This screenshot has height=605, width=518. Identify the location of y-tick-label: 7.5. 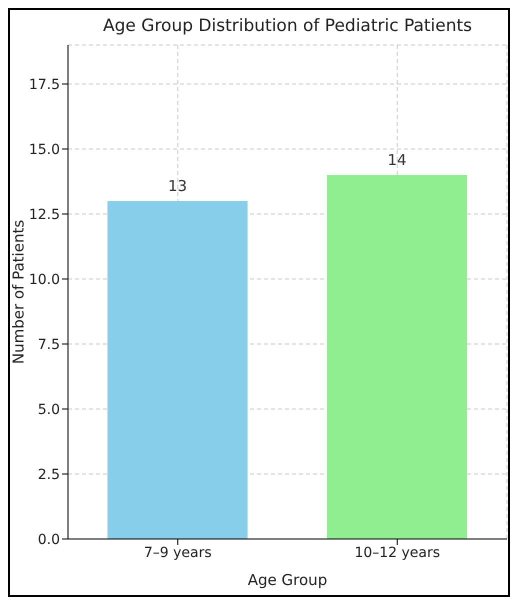
(49, 344).